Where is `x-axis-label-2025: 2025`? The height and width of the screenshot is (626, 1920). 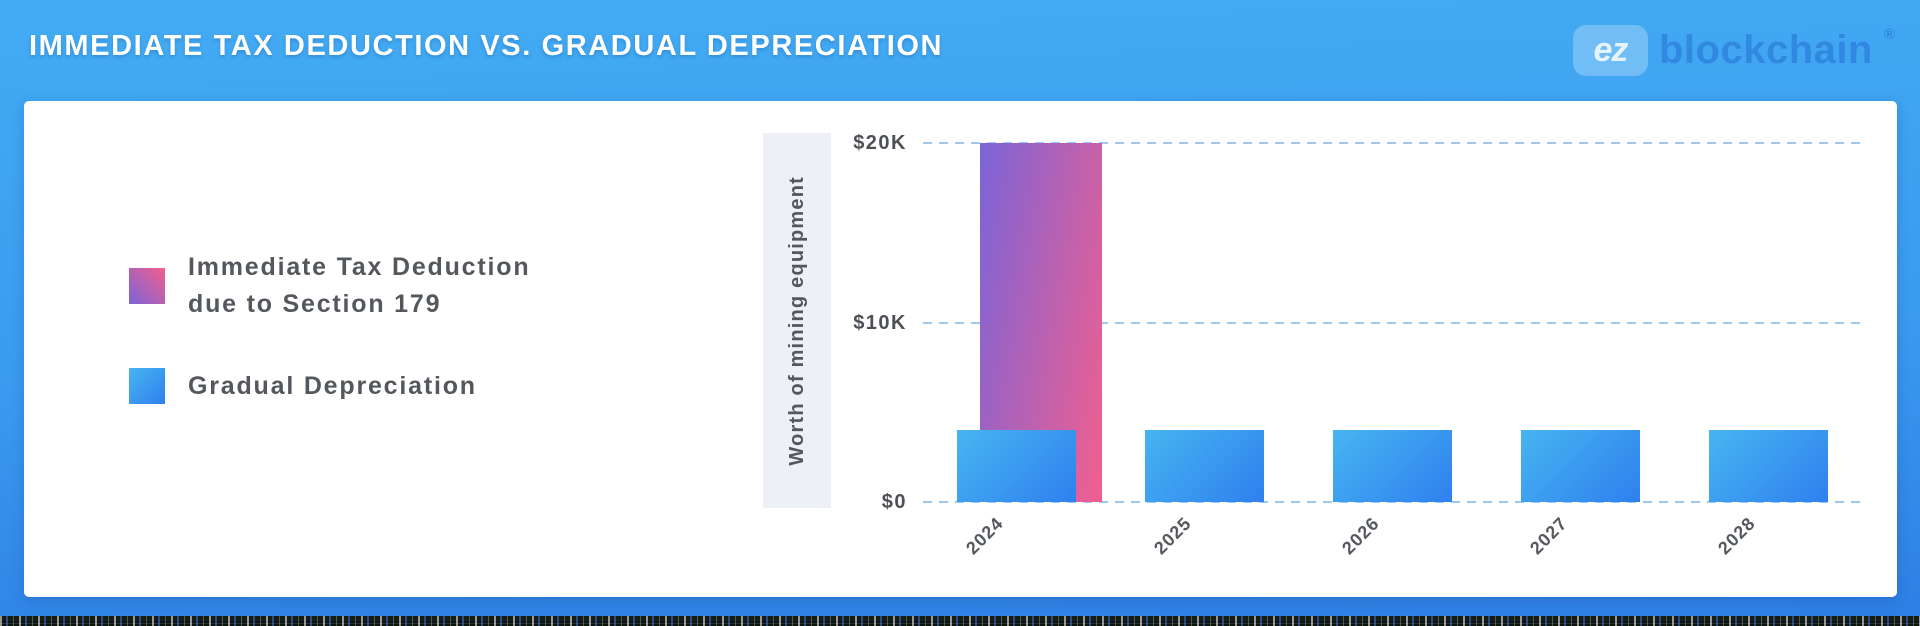
x-axis-label-2025: 2025 is located at coordinates (1173, 536).